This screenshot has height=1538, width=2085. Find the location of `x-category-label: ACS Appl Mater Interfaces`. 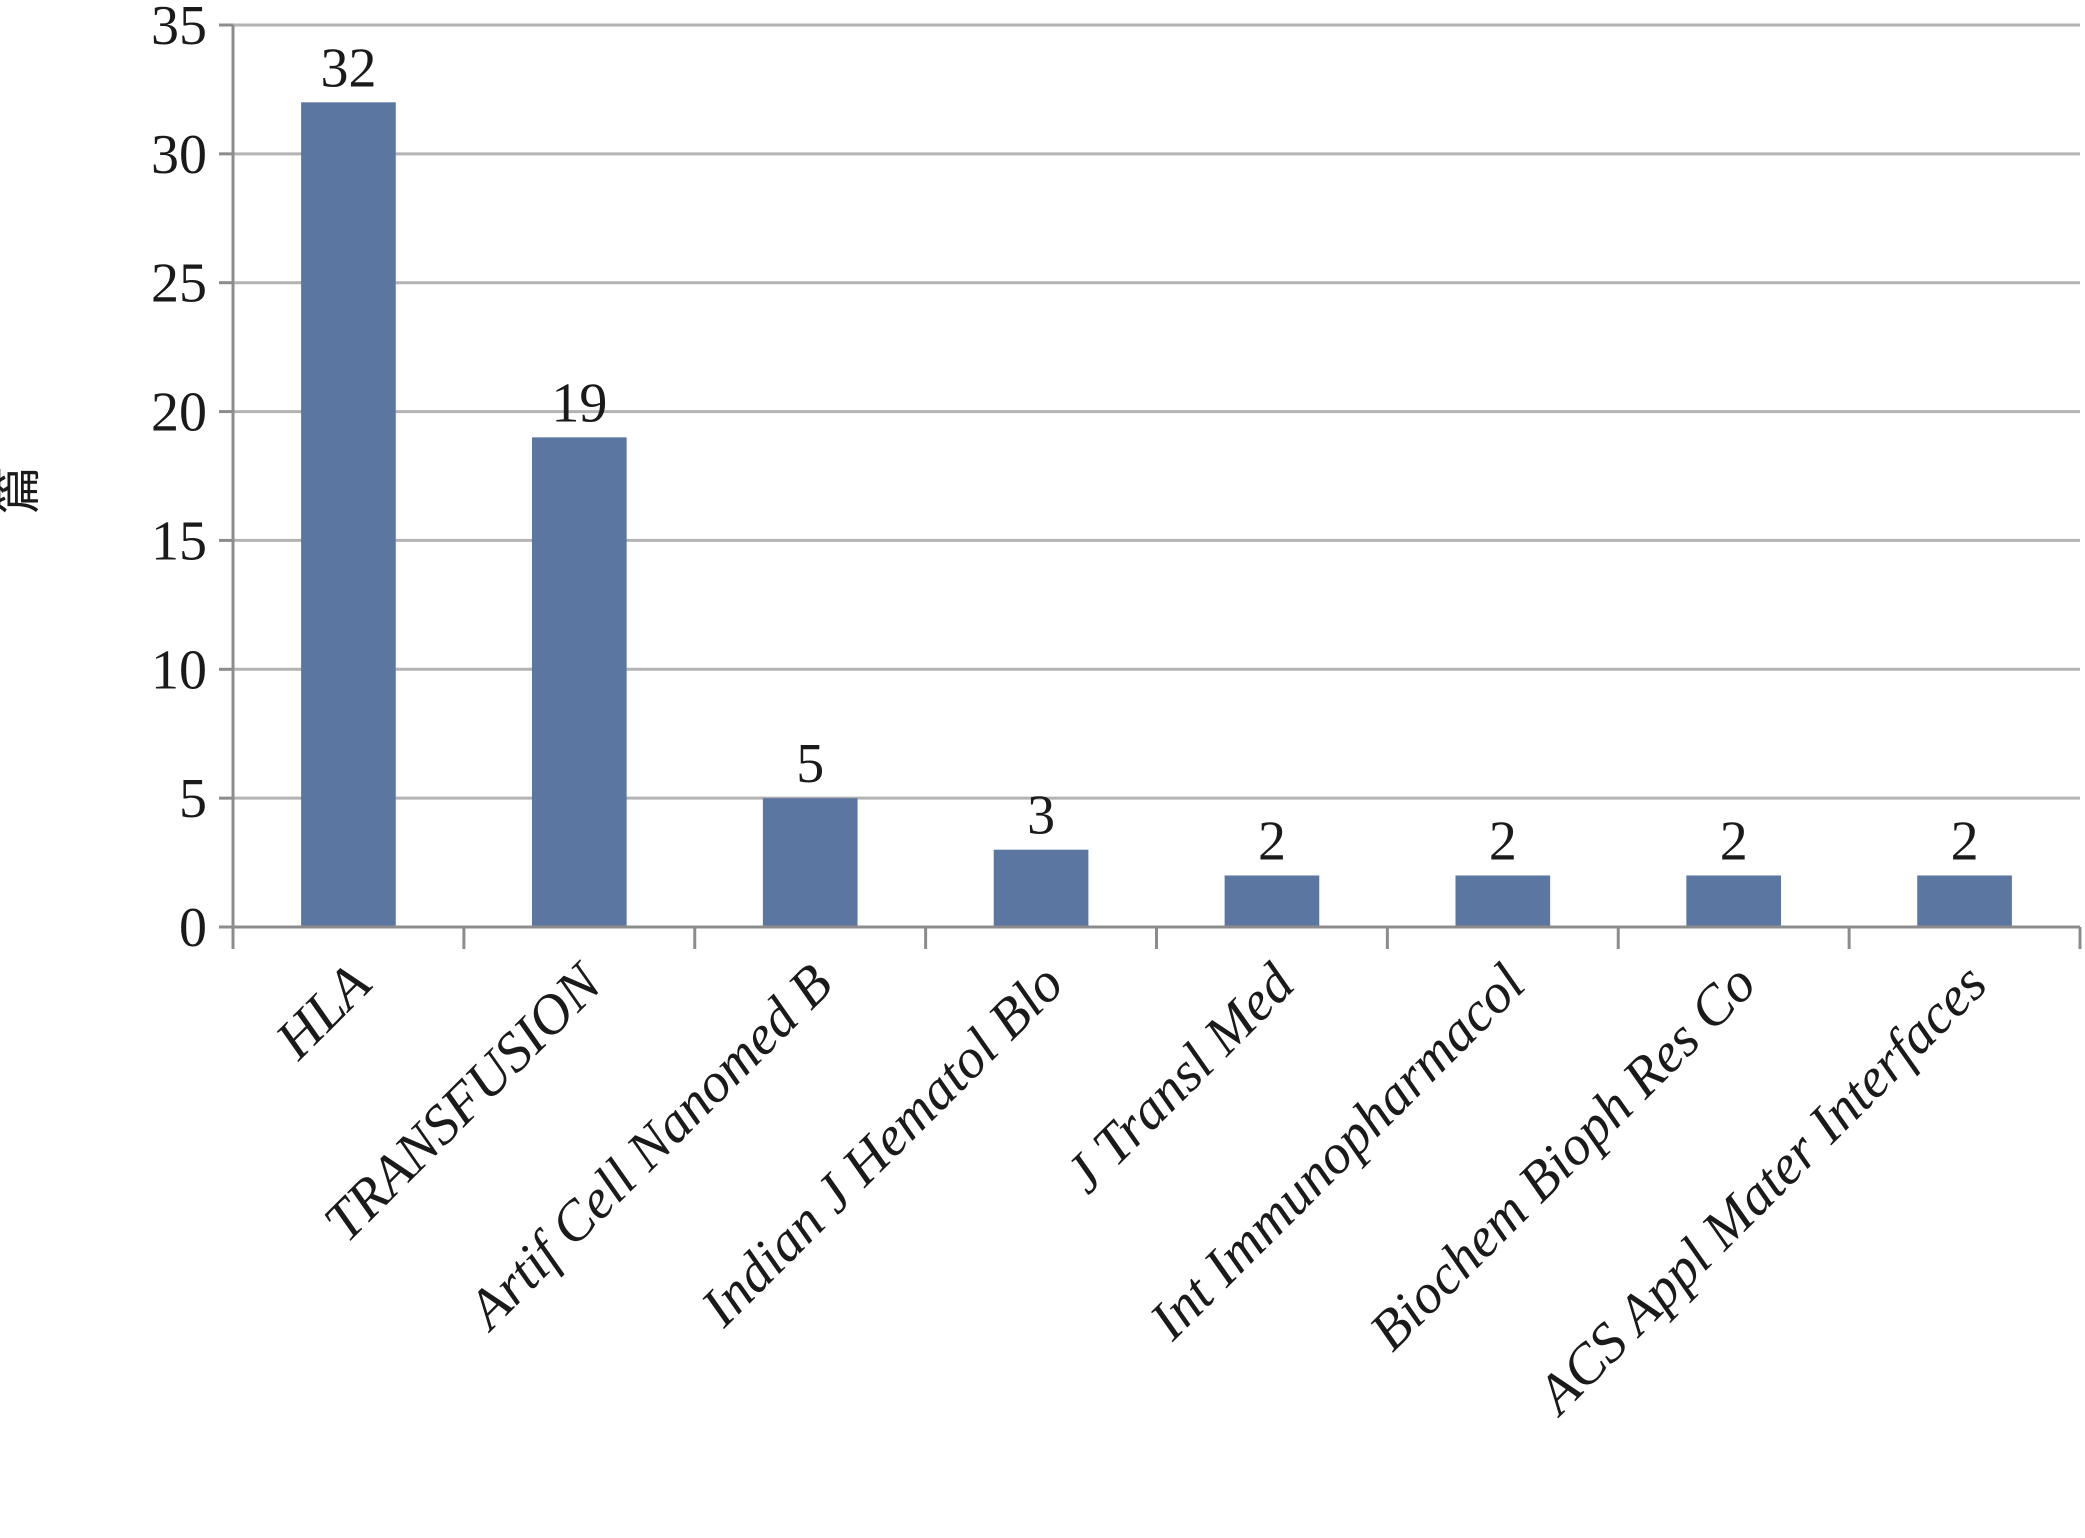

x-category-label: ACS Appl Mater Interfaces is located at coordinates (1761, 1190).